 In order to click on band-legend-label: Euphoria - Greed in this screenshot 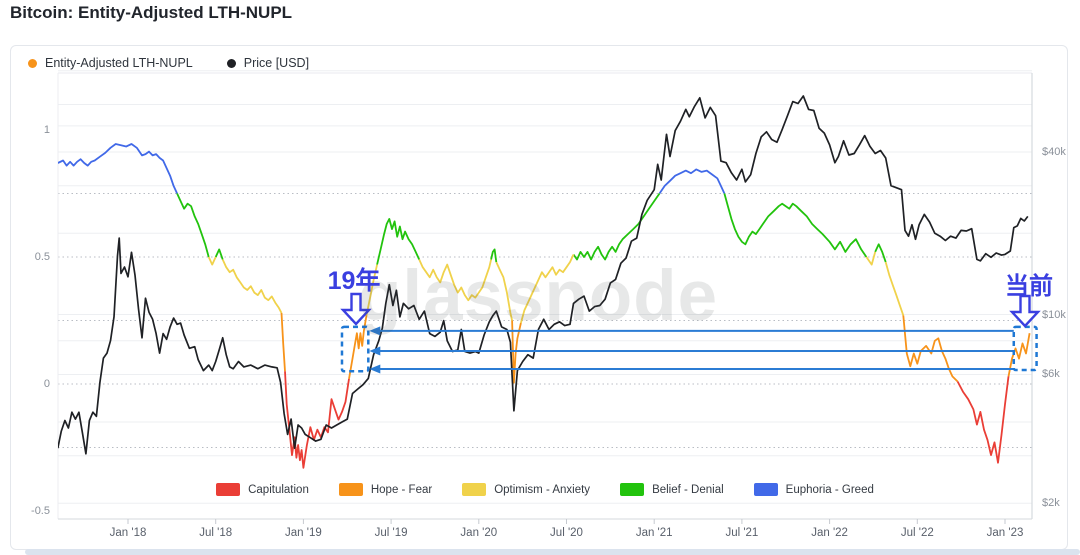, I will do `click(829, 489)`.